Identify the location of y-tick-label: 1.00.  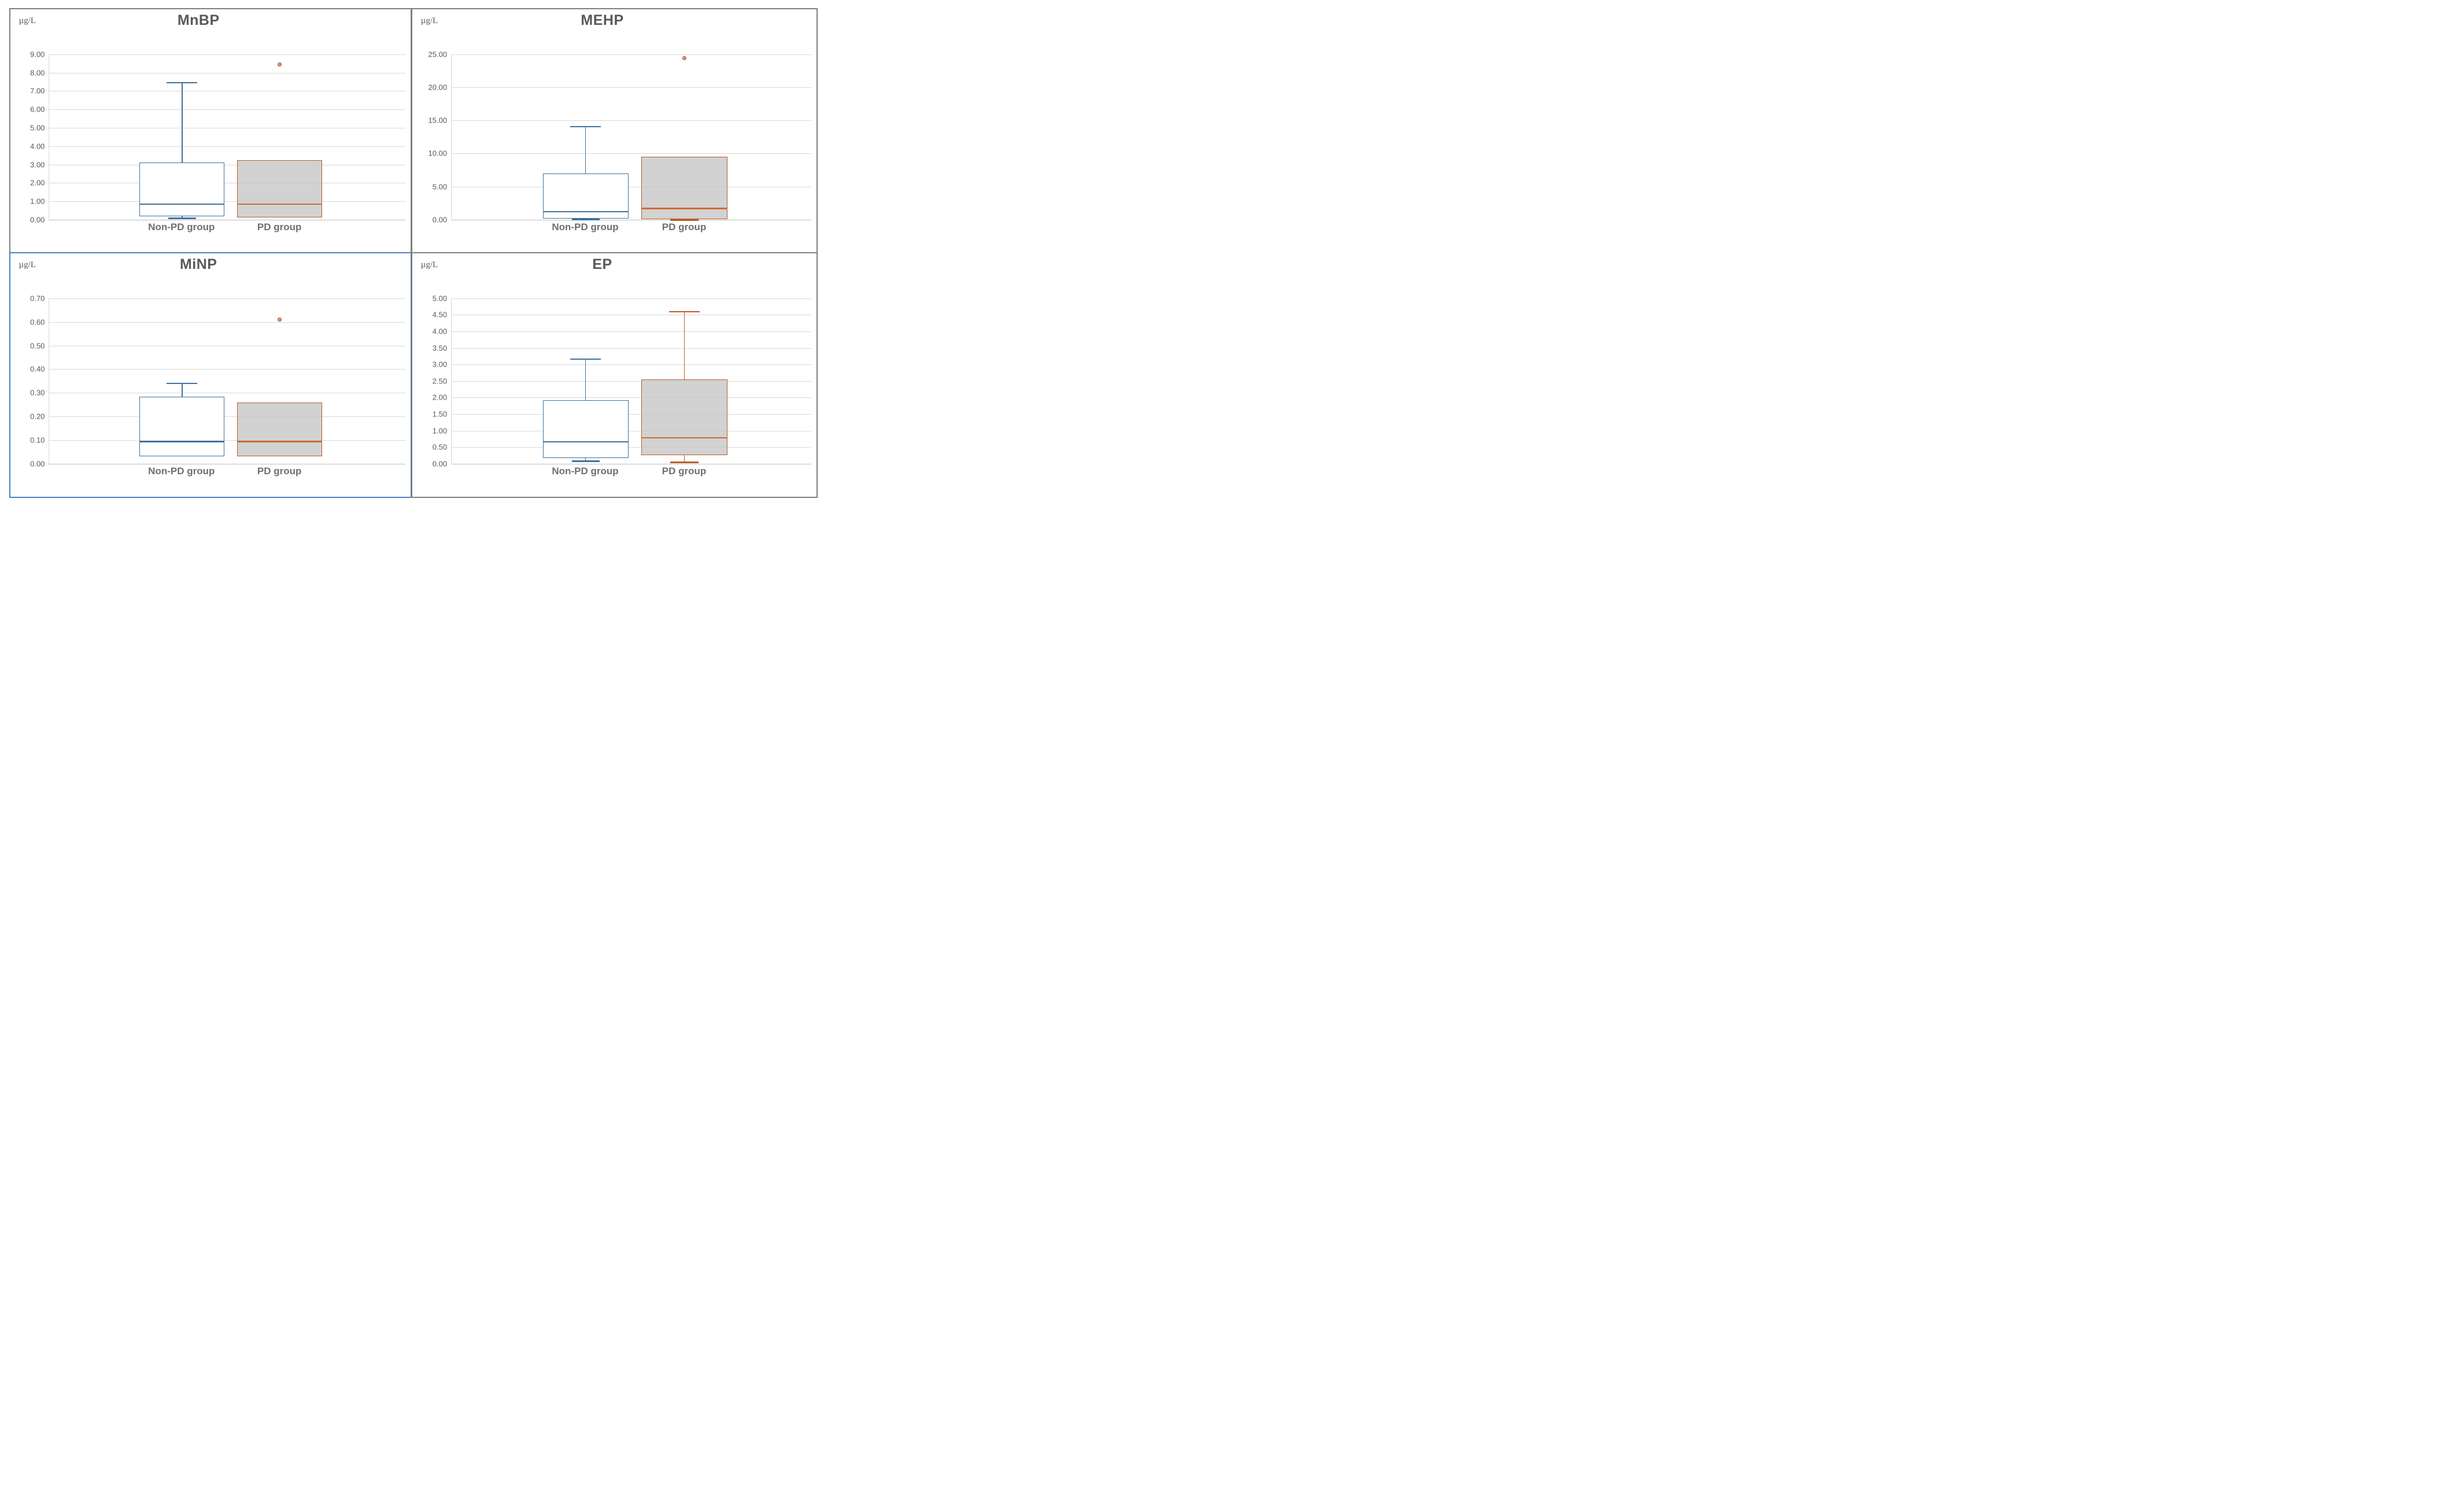
(440, 430).